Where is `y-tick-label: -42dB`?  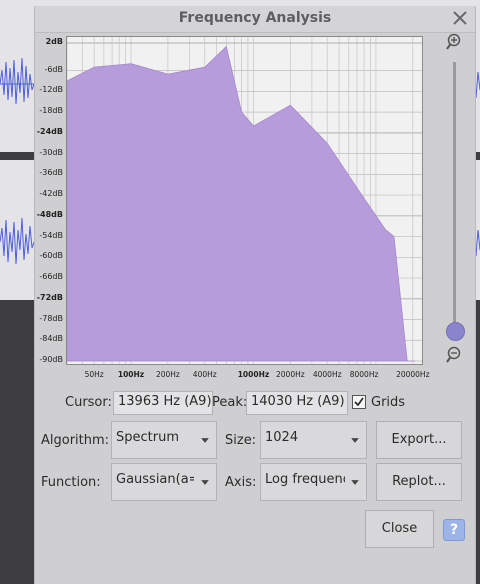
y-tick-label: -42dB is located at coordinates (51, 194).